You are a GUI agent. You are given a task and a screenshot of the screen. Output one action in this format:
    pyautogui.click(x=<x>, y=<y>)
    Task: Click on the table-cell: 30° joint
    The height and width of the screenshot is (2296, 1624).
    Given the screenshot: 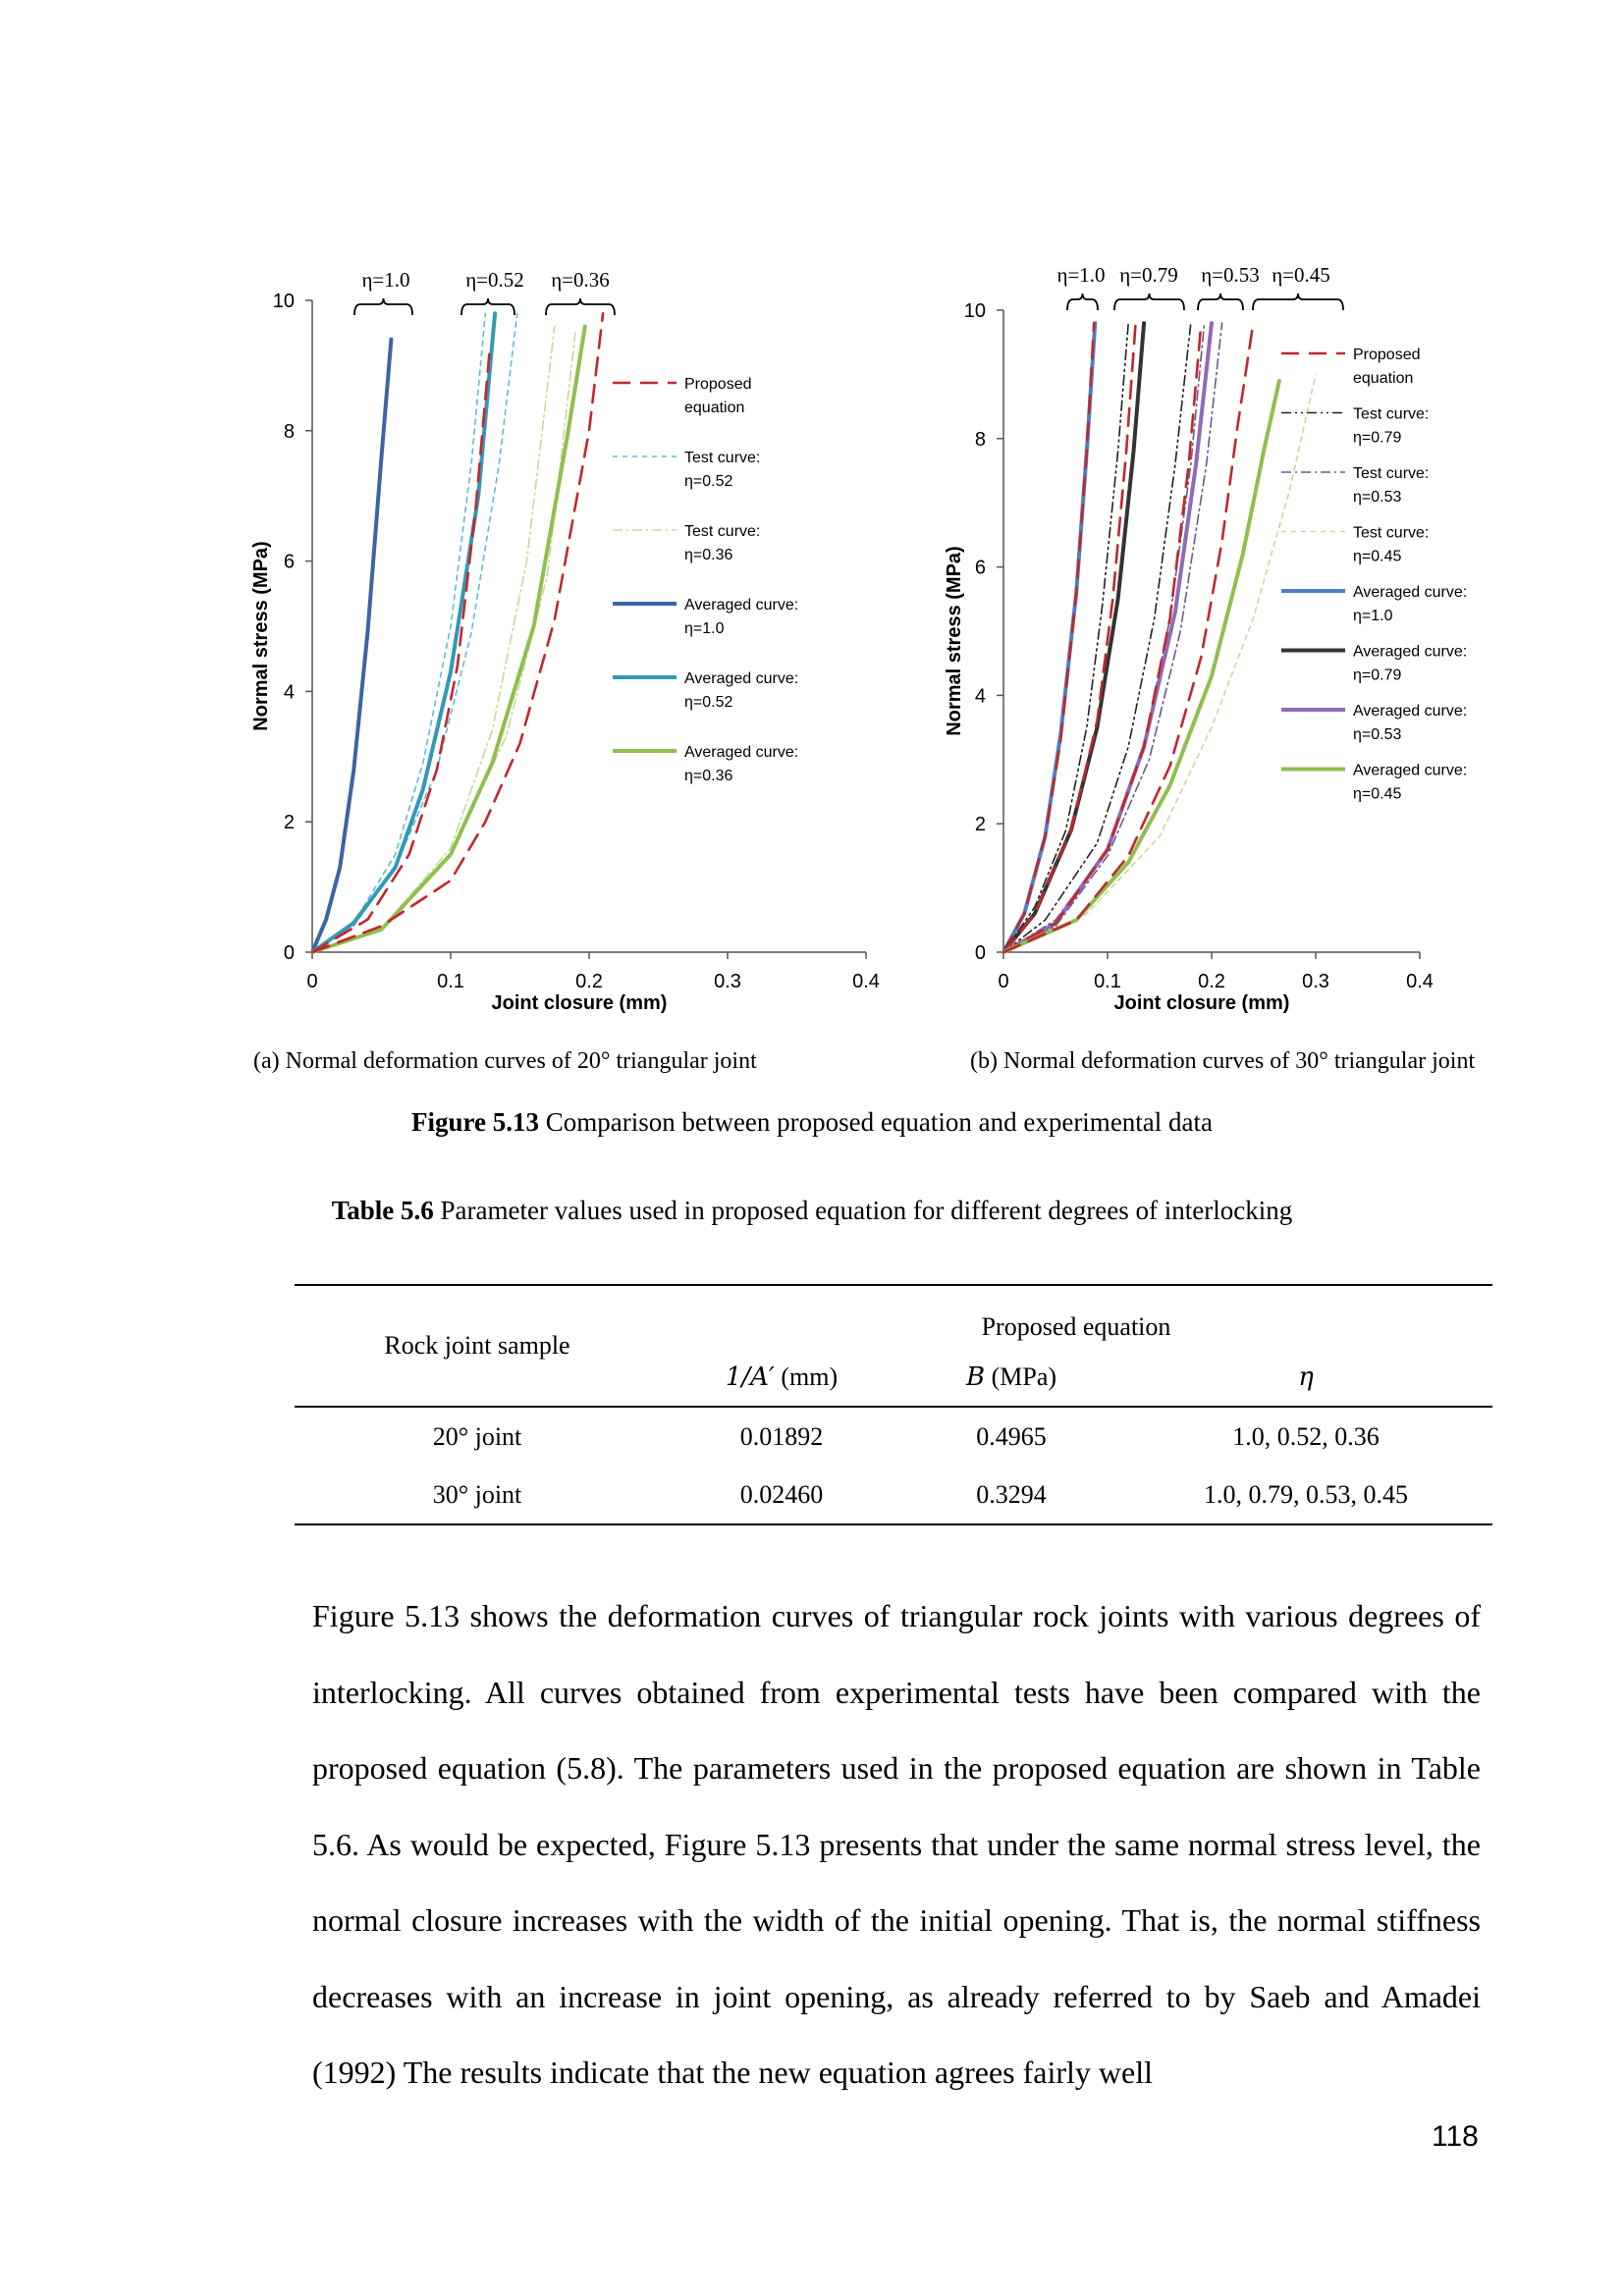 What is the action you would take?
    pyautogui.click(x=477, y=1494)
    